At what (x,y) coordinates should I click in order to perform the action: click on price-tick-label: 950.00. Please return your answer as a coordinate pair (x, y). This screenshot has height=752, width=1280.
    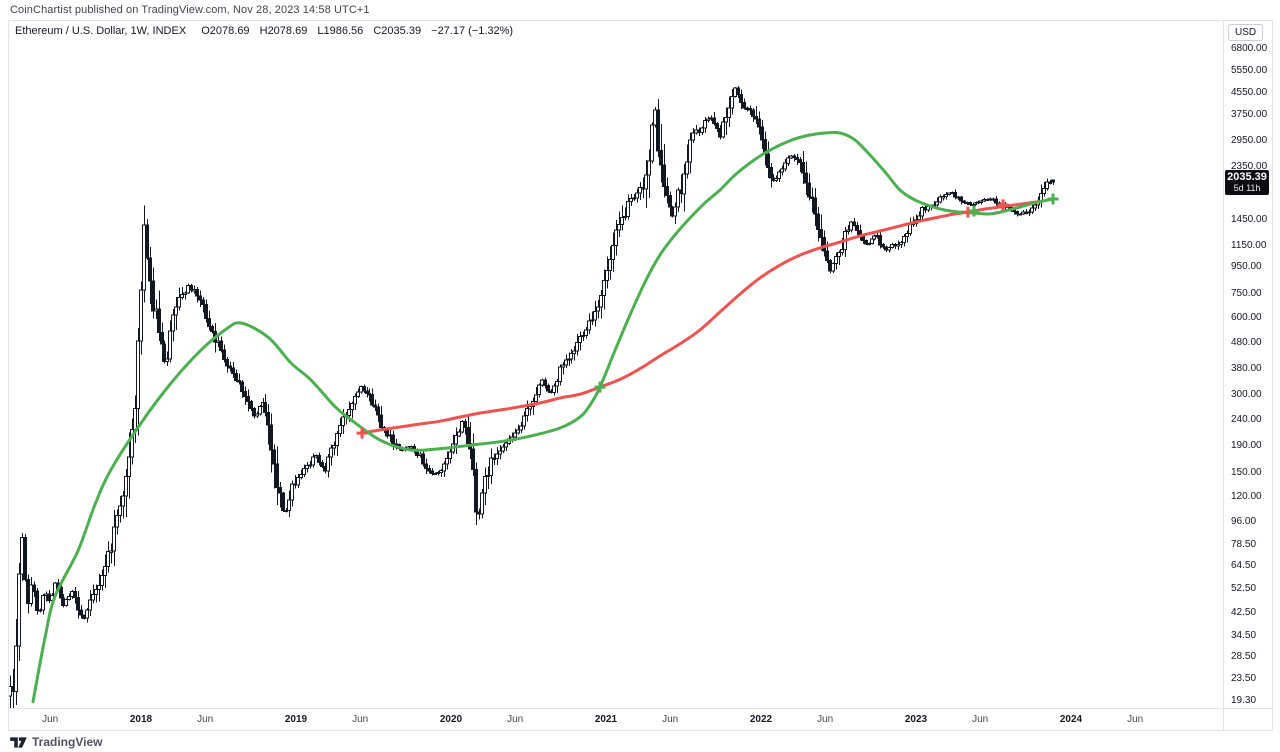
    Looking at the image, I should click on (1246, 267).